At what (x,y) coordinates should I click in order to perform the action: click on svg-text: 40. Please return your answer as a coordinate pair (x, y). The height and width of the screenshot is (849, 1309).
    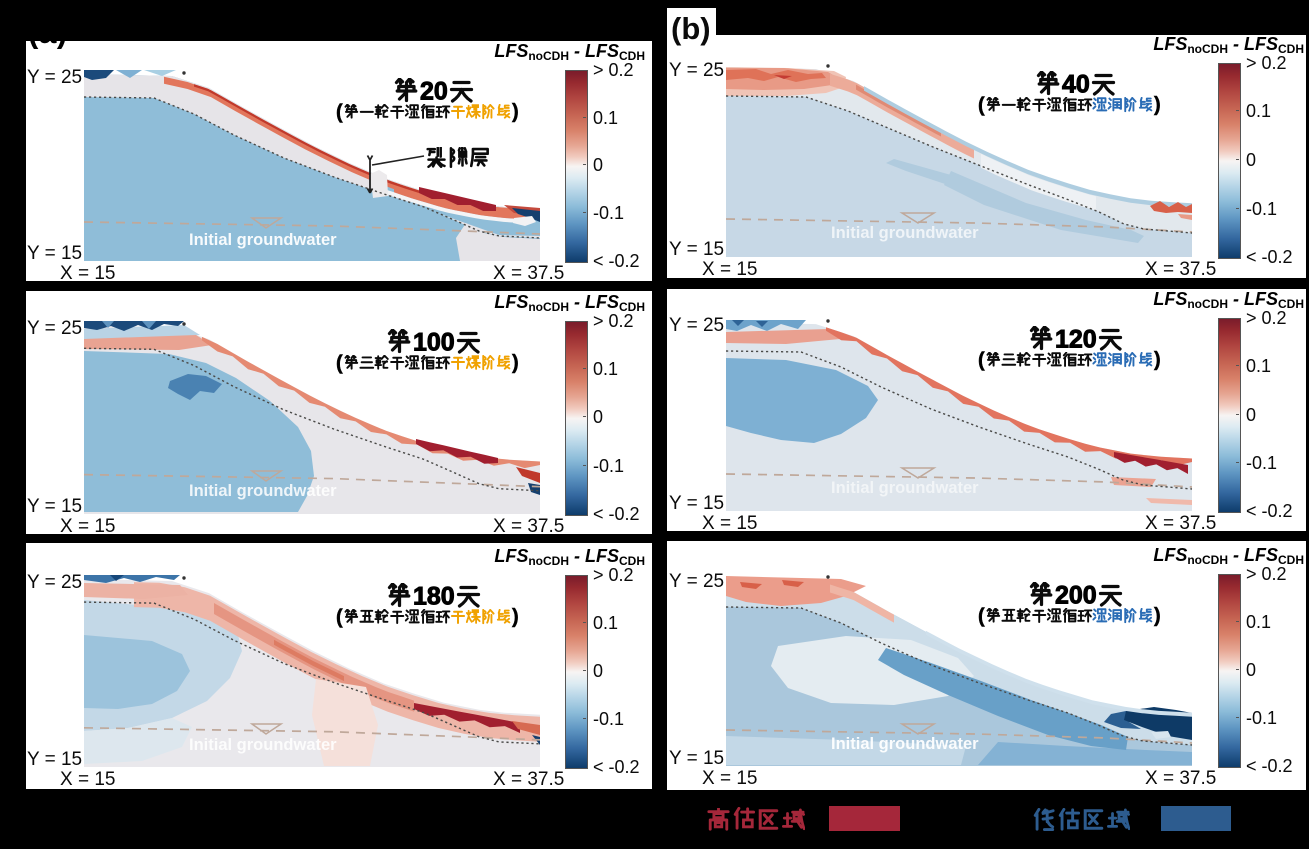
    Looking at the image, I should click on (1076, 85).